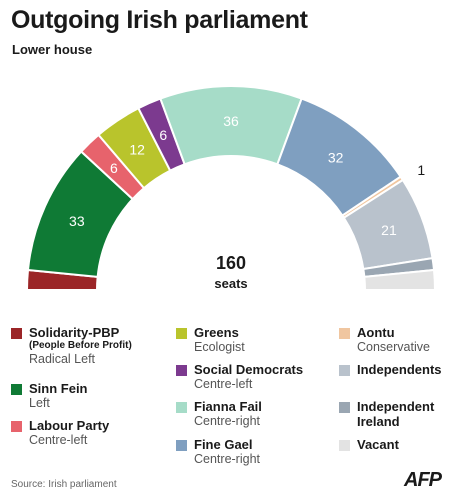 This screenshot has width=468, height=500. I want to click on legend-note: (People Before Profit), so click(80, 345).